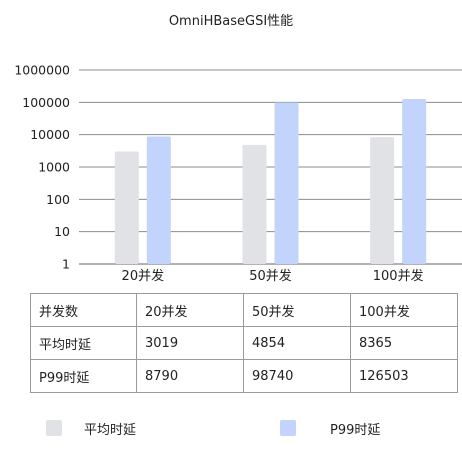 This screenshot has width=462, height=467. I want to click on table-row: P99时延 8790 98740 126503, so click(244, 376).